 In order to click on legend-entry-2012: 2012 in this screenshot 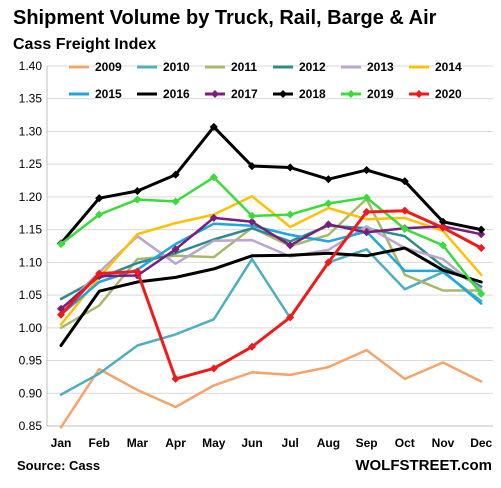, I will do `click(299, 67)`.